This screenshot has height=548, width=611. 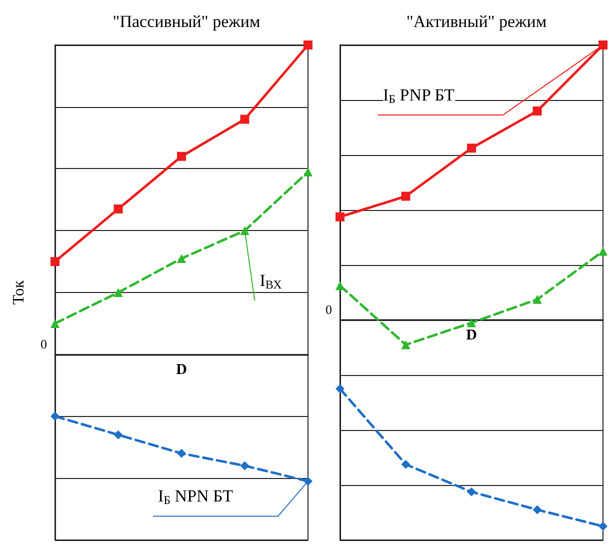 I want to click on y-axis-title: Ток, so click(x=19, y=292).